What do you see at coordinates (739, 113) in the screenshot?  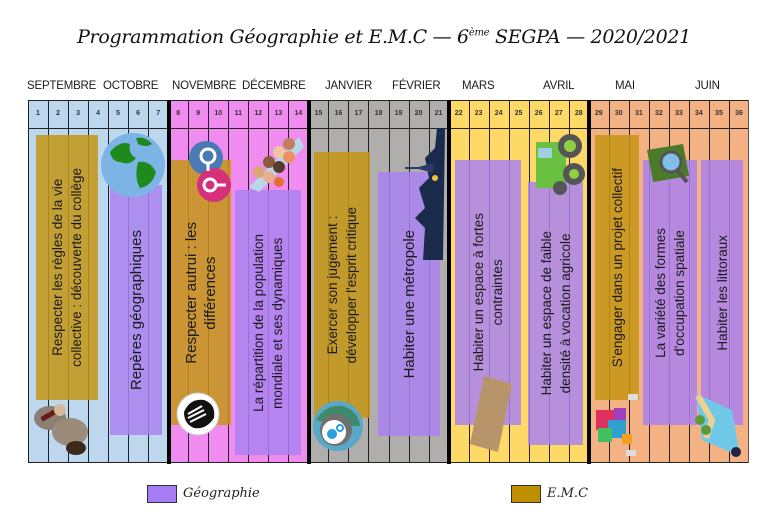 I see `week-number: 36` at bounding box center [739, 113].